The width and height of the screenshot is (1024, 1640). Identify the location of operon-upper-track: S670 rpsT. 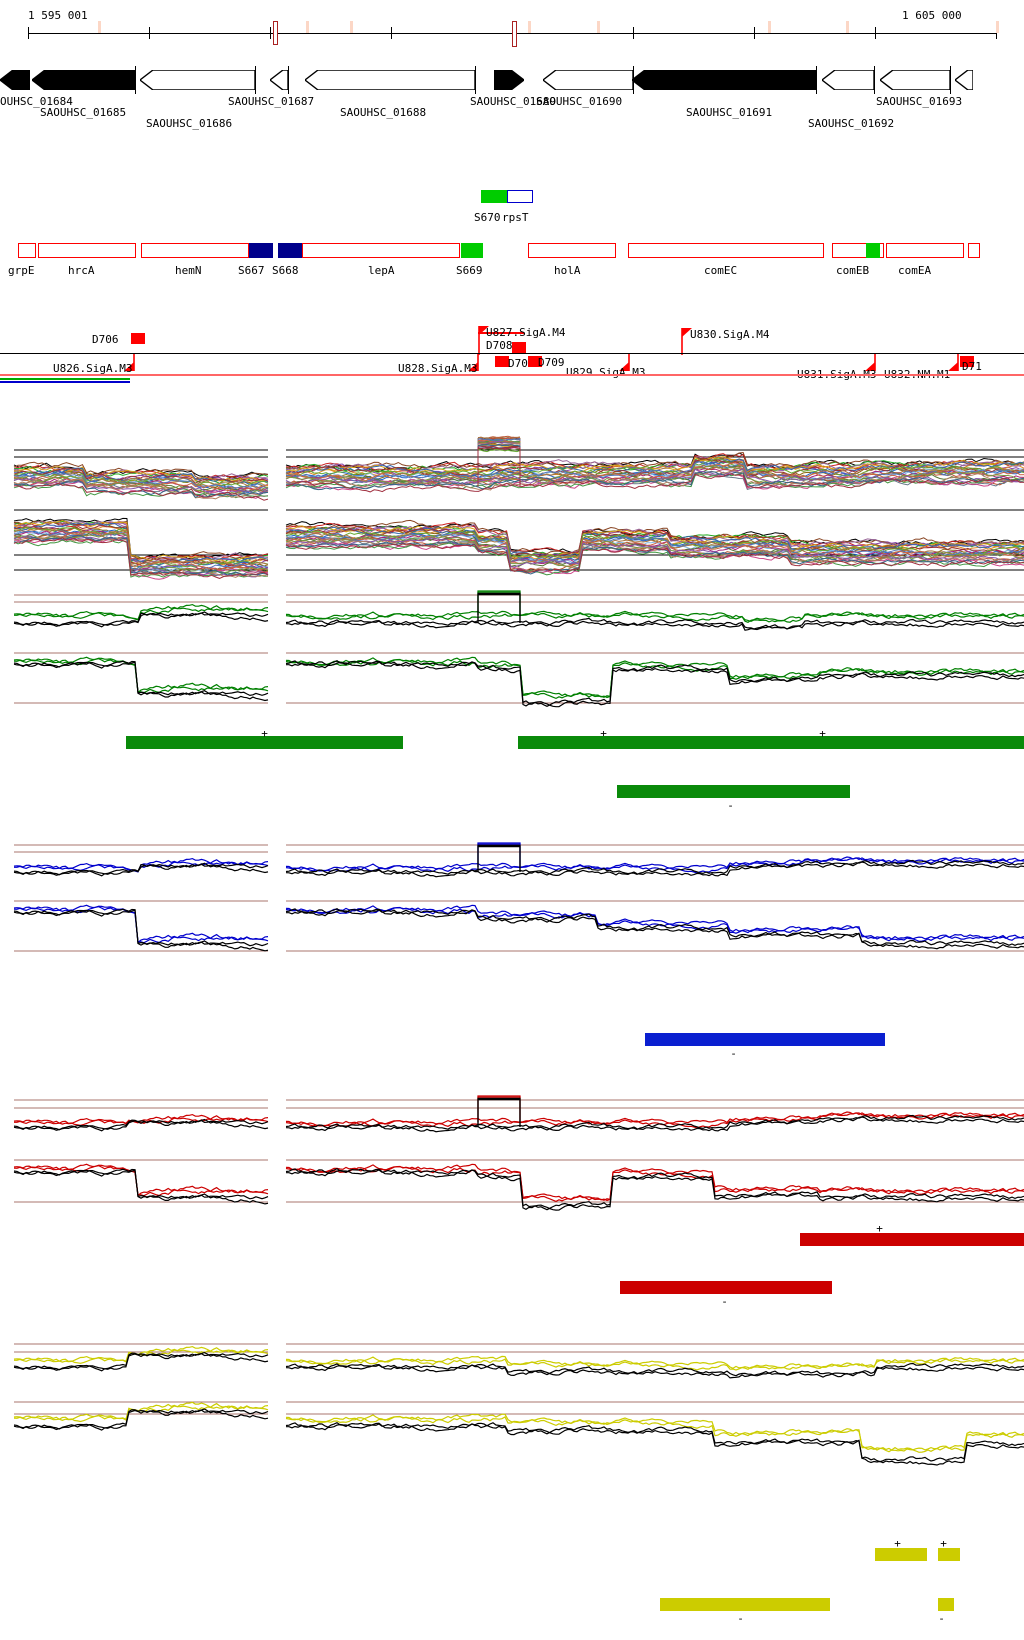
(512, 207).